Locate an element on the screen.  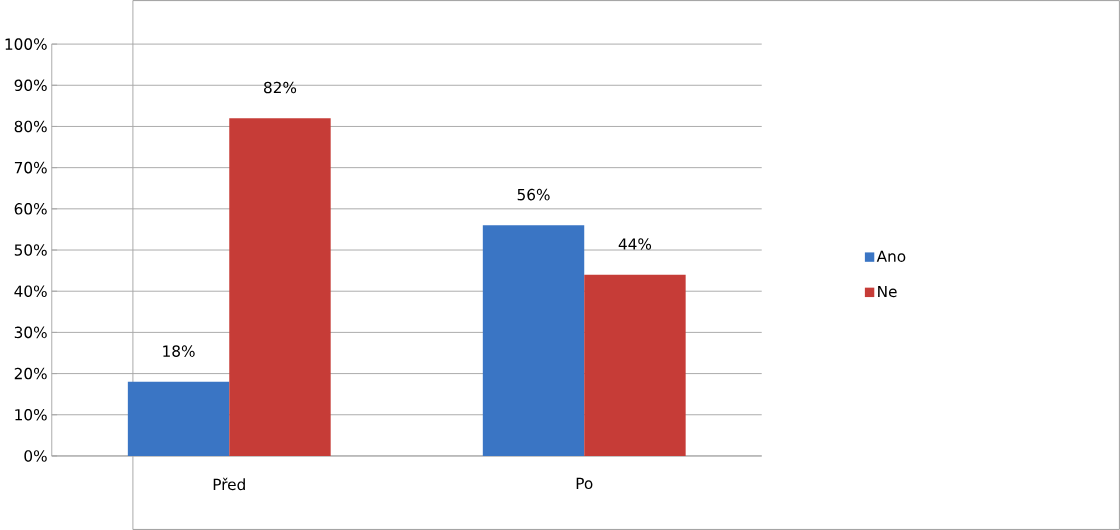
y-tick-label: 60% is located at coordinates (30, 209).